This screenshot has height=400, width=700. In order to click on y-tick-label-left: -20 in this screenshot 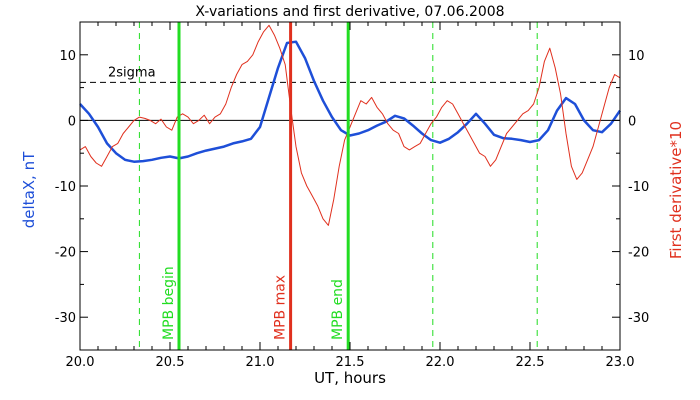, I will do `click(65, 253)`.